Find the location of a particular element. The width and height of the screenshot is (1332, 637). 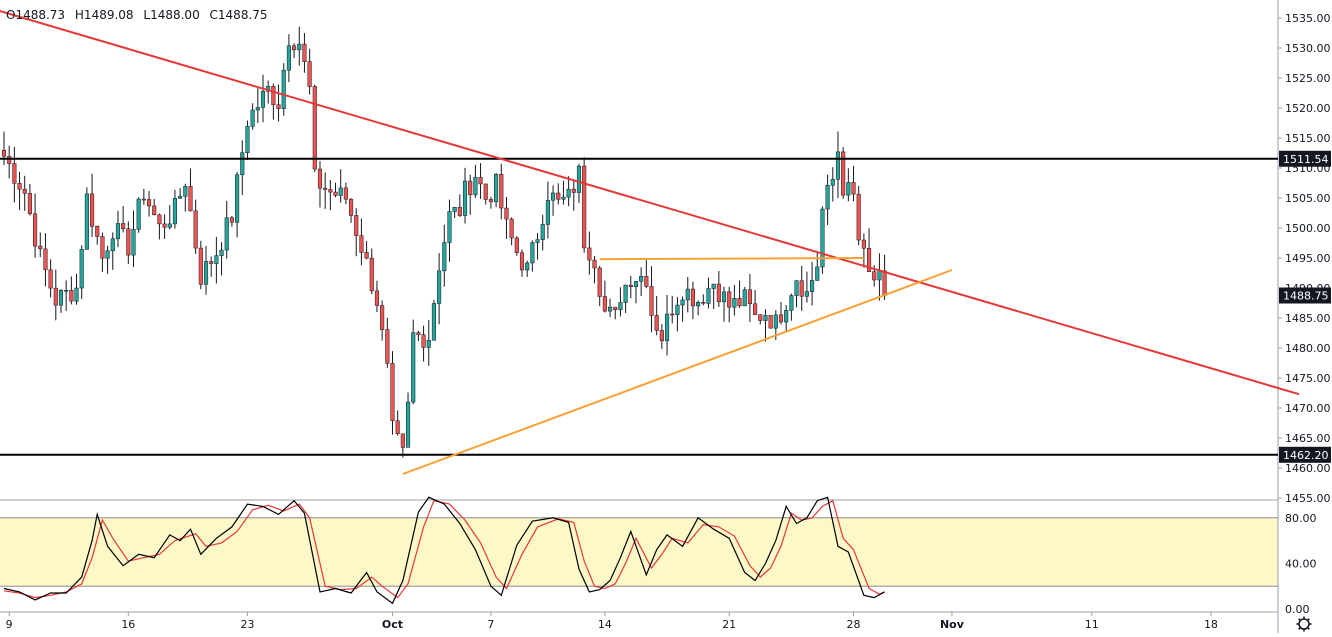

flat-top-trendline is located at coordinates (731, 259).